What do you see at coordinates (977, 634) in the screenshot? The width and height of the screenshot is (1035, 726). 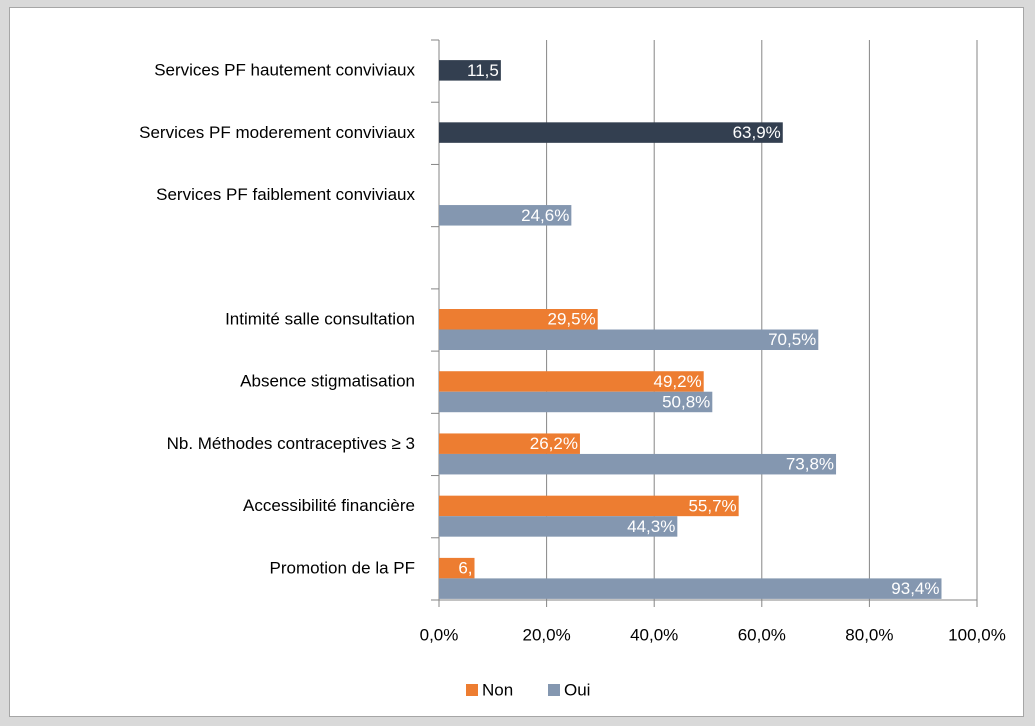 I see `x-tick-label: 100,0%` at bounding box center [977, 634].